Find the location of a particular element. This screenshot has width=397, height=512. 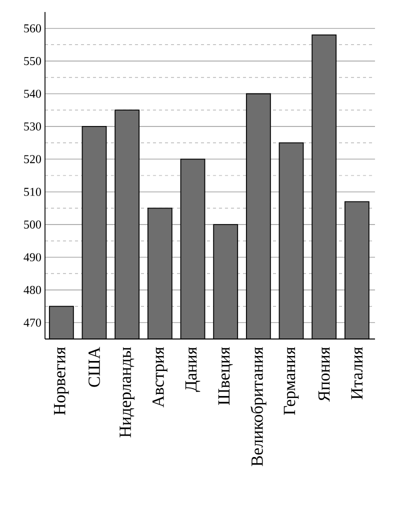

y-tick-label: 560 is located at coordinates (33, 28).